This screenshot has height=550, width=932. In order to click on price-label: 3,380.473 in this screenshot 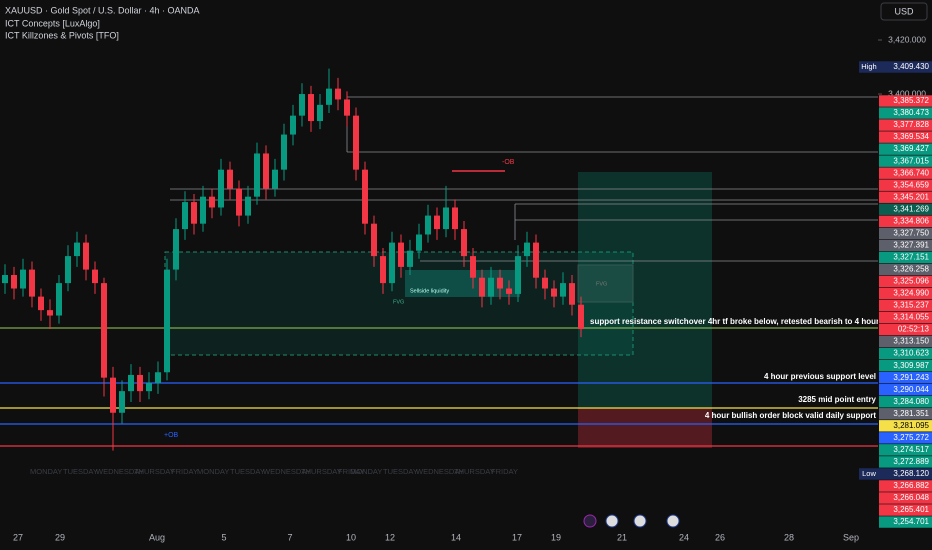, I will do `click(911, 112)`.